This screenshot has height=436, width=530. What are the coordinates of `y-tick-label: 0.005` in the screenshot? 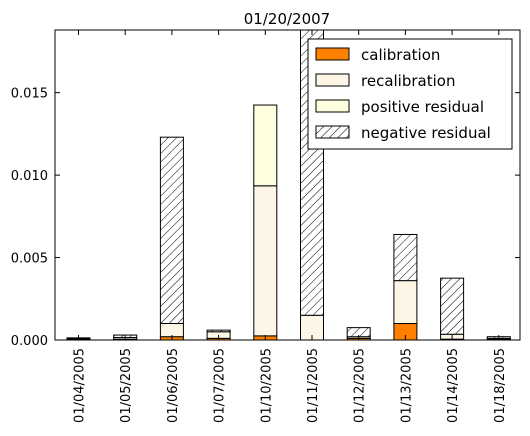 It's located at (29, 259).